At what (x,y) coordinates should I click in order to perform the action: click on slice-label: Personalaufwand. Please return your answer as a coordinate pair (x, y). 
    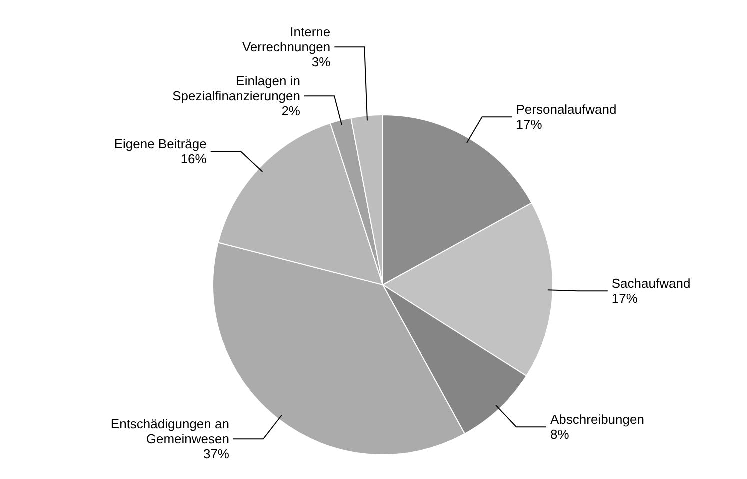
    Looking at the image, I should click on (566, 110).